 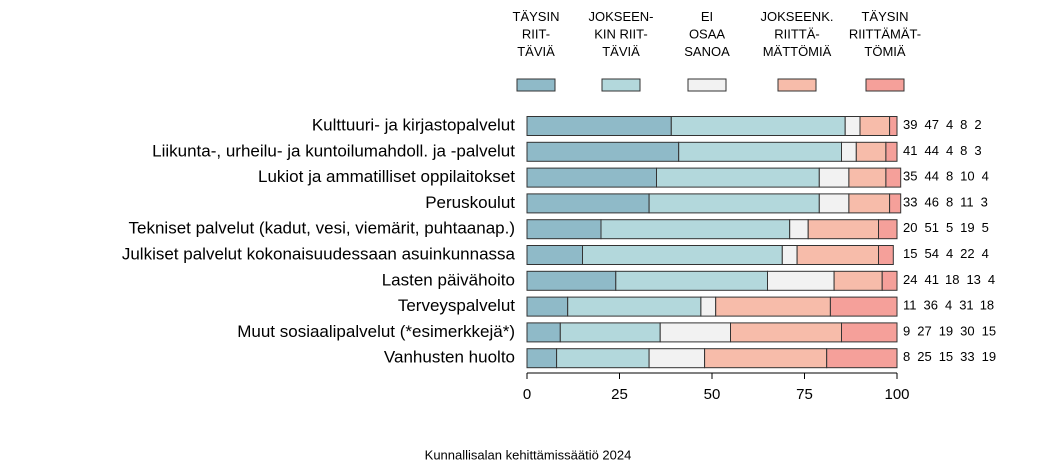 What do you see at coordinates (896, 394) in the screenshot?
I see `x-tick-label: 100` at bounding box center [896, 394].